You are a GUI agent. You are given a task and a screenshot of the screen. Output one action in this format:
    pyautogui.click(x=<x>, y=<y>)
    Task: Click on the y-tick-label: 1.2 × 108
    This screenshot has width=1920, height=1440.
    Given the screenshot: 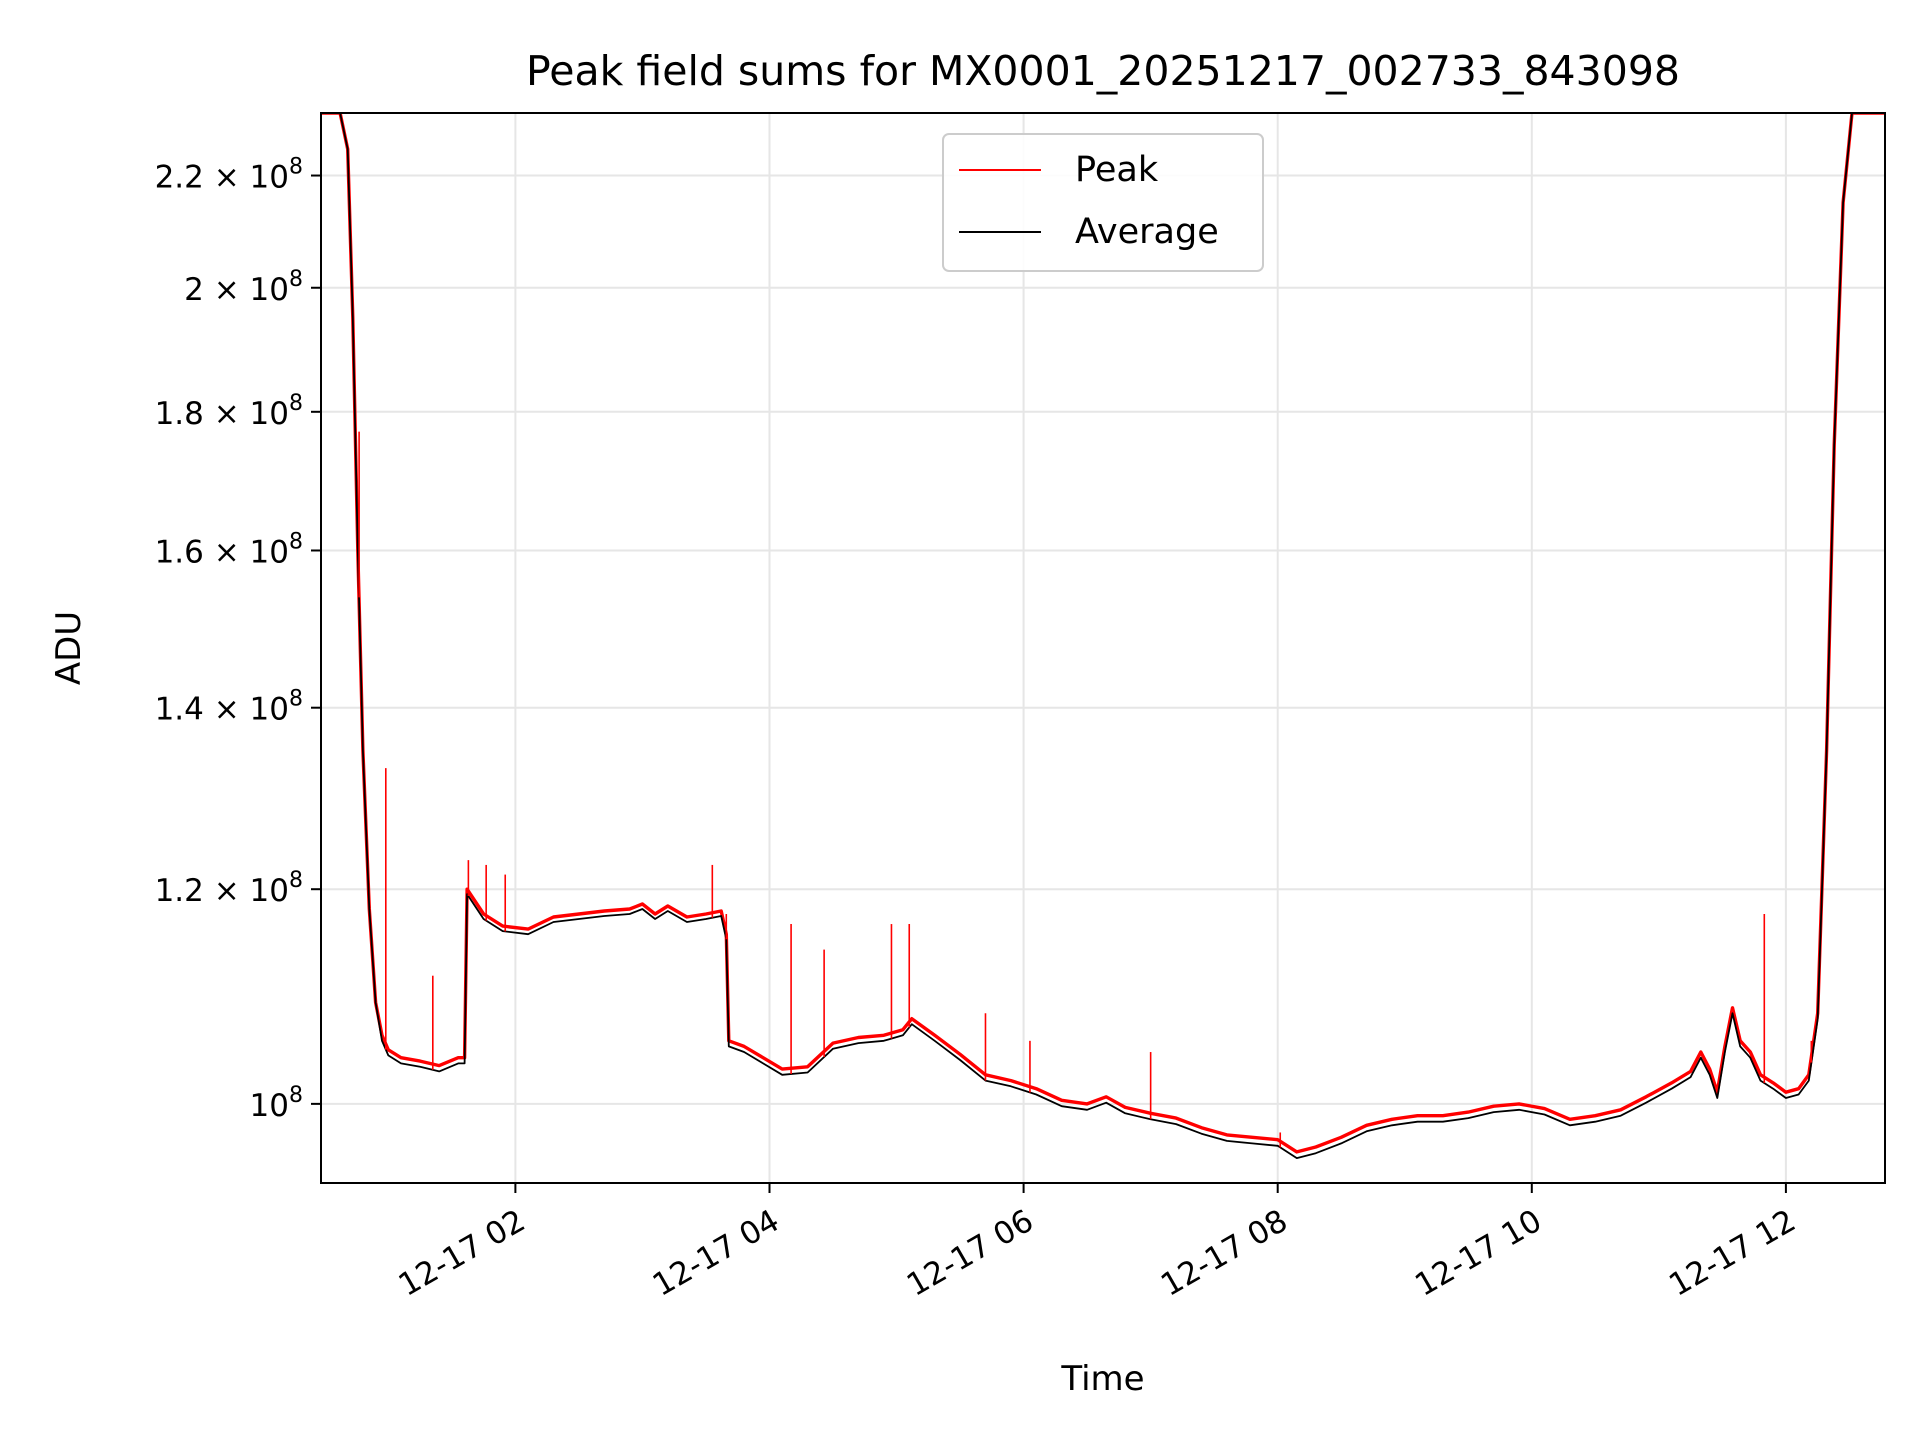 What is the action you would take?
    pyautogui.click(x=229, y=888)
    